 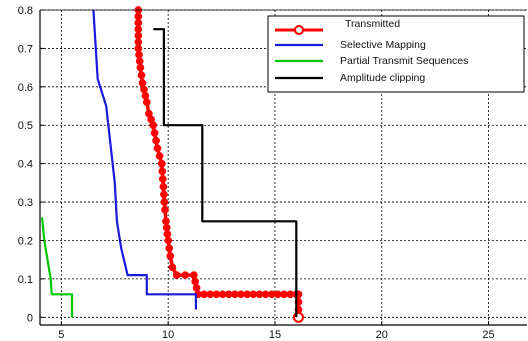 I want to click on x-tick-label: 5, so click(x=61, y=335).